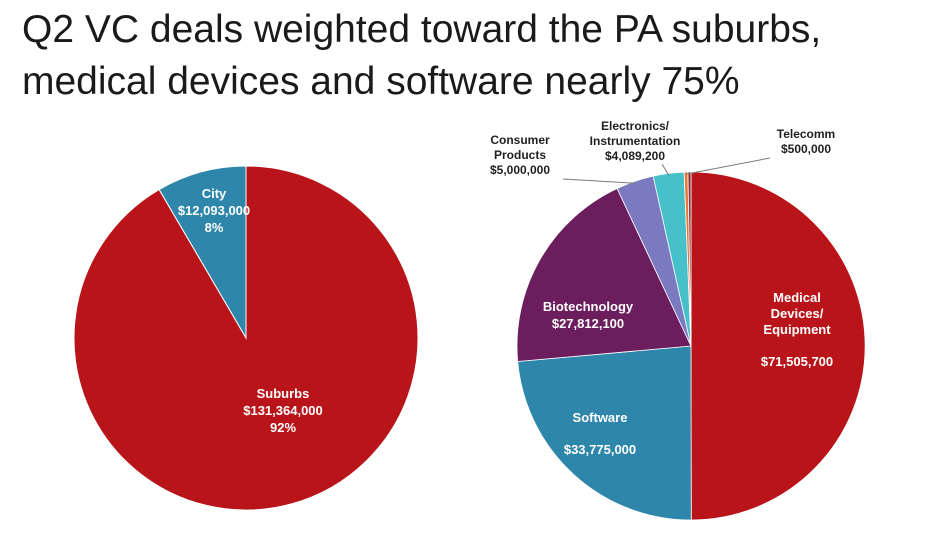 The height and width of the screenshot is (540, 940). What do you see at coordinates (806, 141) in the screenshot?
I see `data-label-telecomm: Telecomm $500,000` at bounding box center [806, 141].